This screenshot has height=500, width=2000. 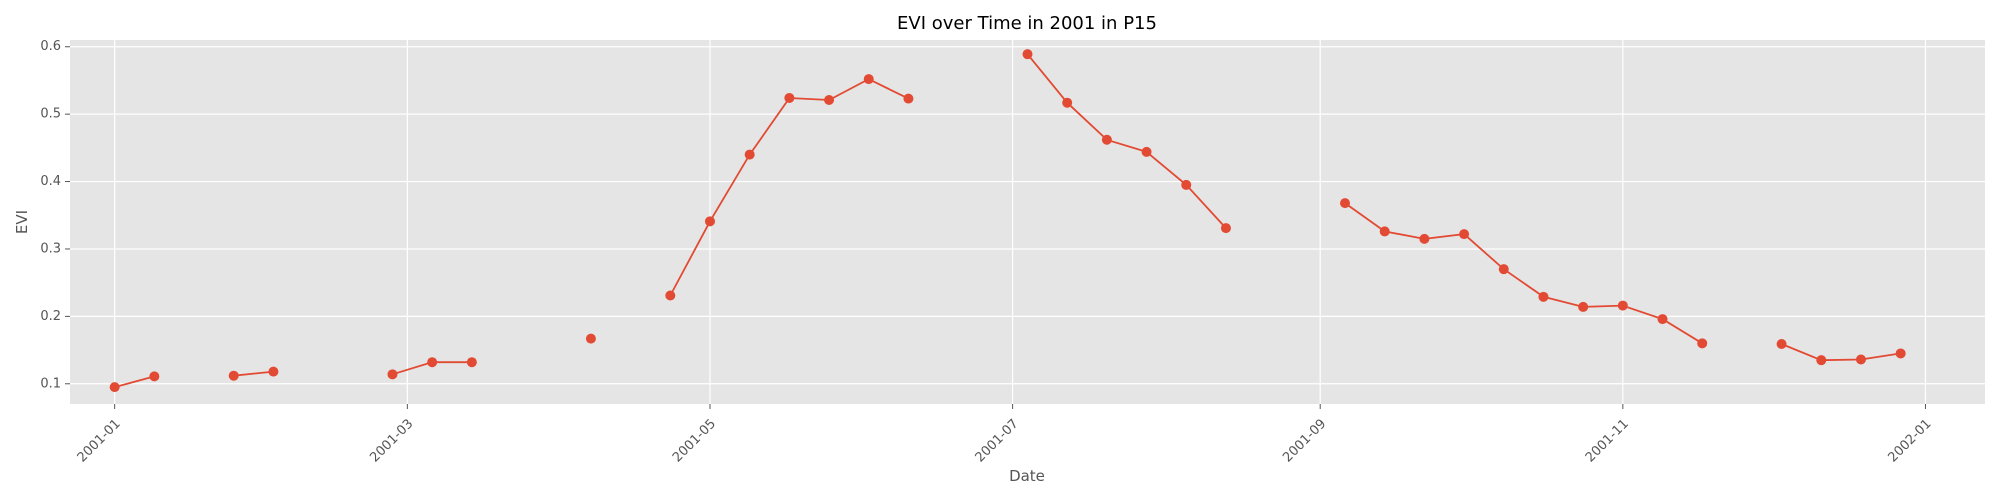 I want to click on y-axis-ticks: 0.1 0.2 0.3 0.4 0.5 0.6, so click(x=55, y=215).